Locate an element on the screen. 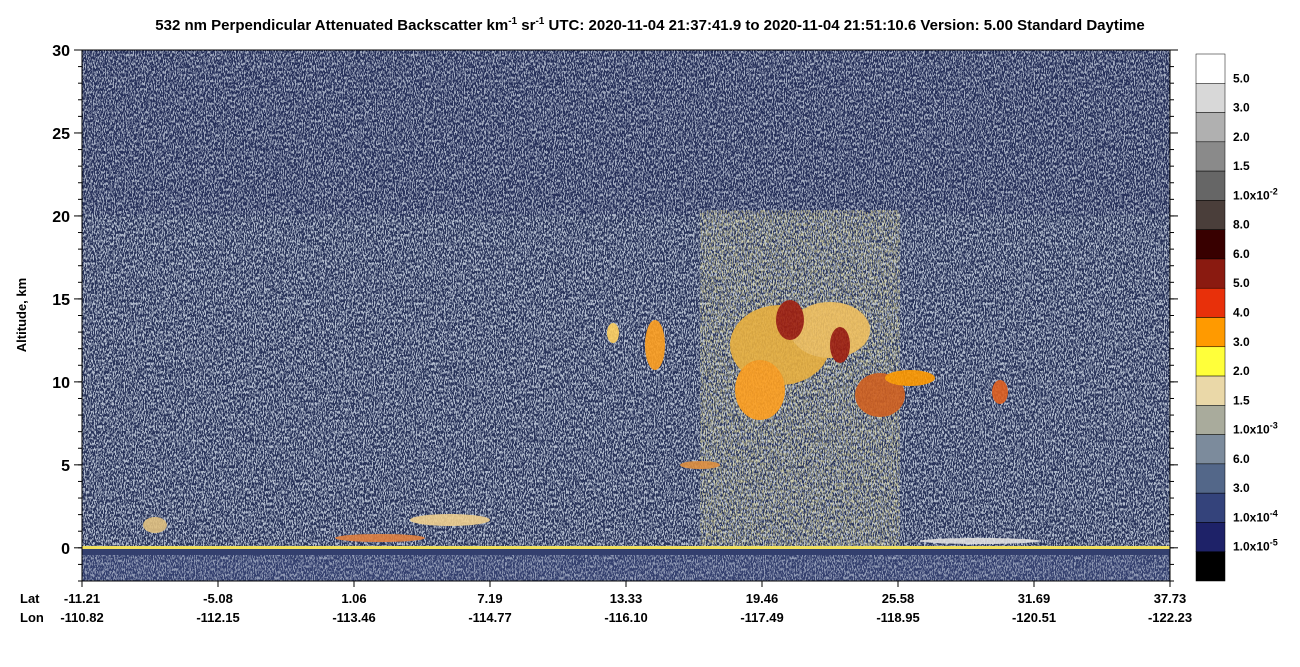 The height and width of the screenshot is (667, 1300). colorbar-label-text: 8.0 is located at coordinates (1241, 225).